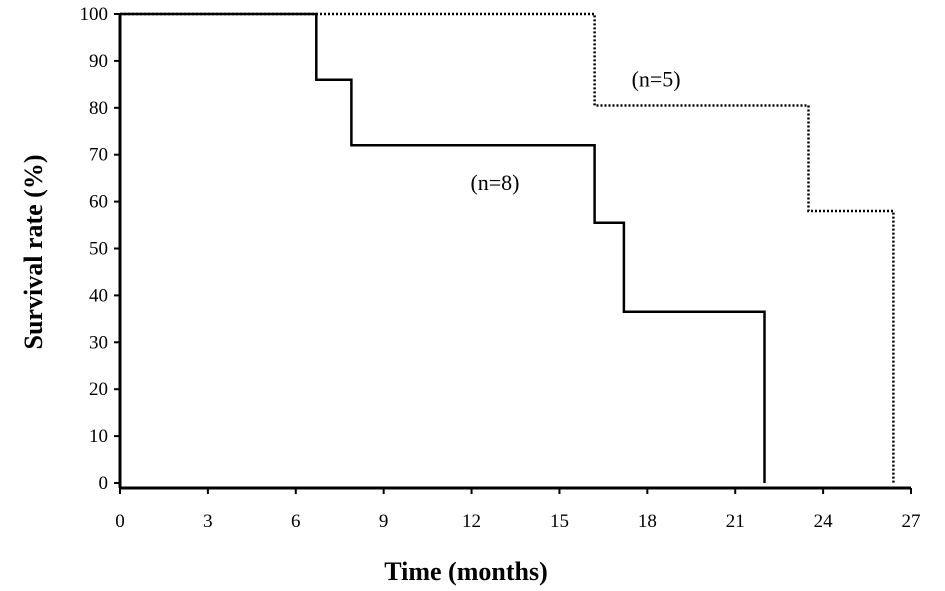 The image size is (945, 591). What do you see at coordinates (98, 389) in the screenshot?
I see `y-tick-label: 20` at bounding box center [98, 389].